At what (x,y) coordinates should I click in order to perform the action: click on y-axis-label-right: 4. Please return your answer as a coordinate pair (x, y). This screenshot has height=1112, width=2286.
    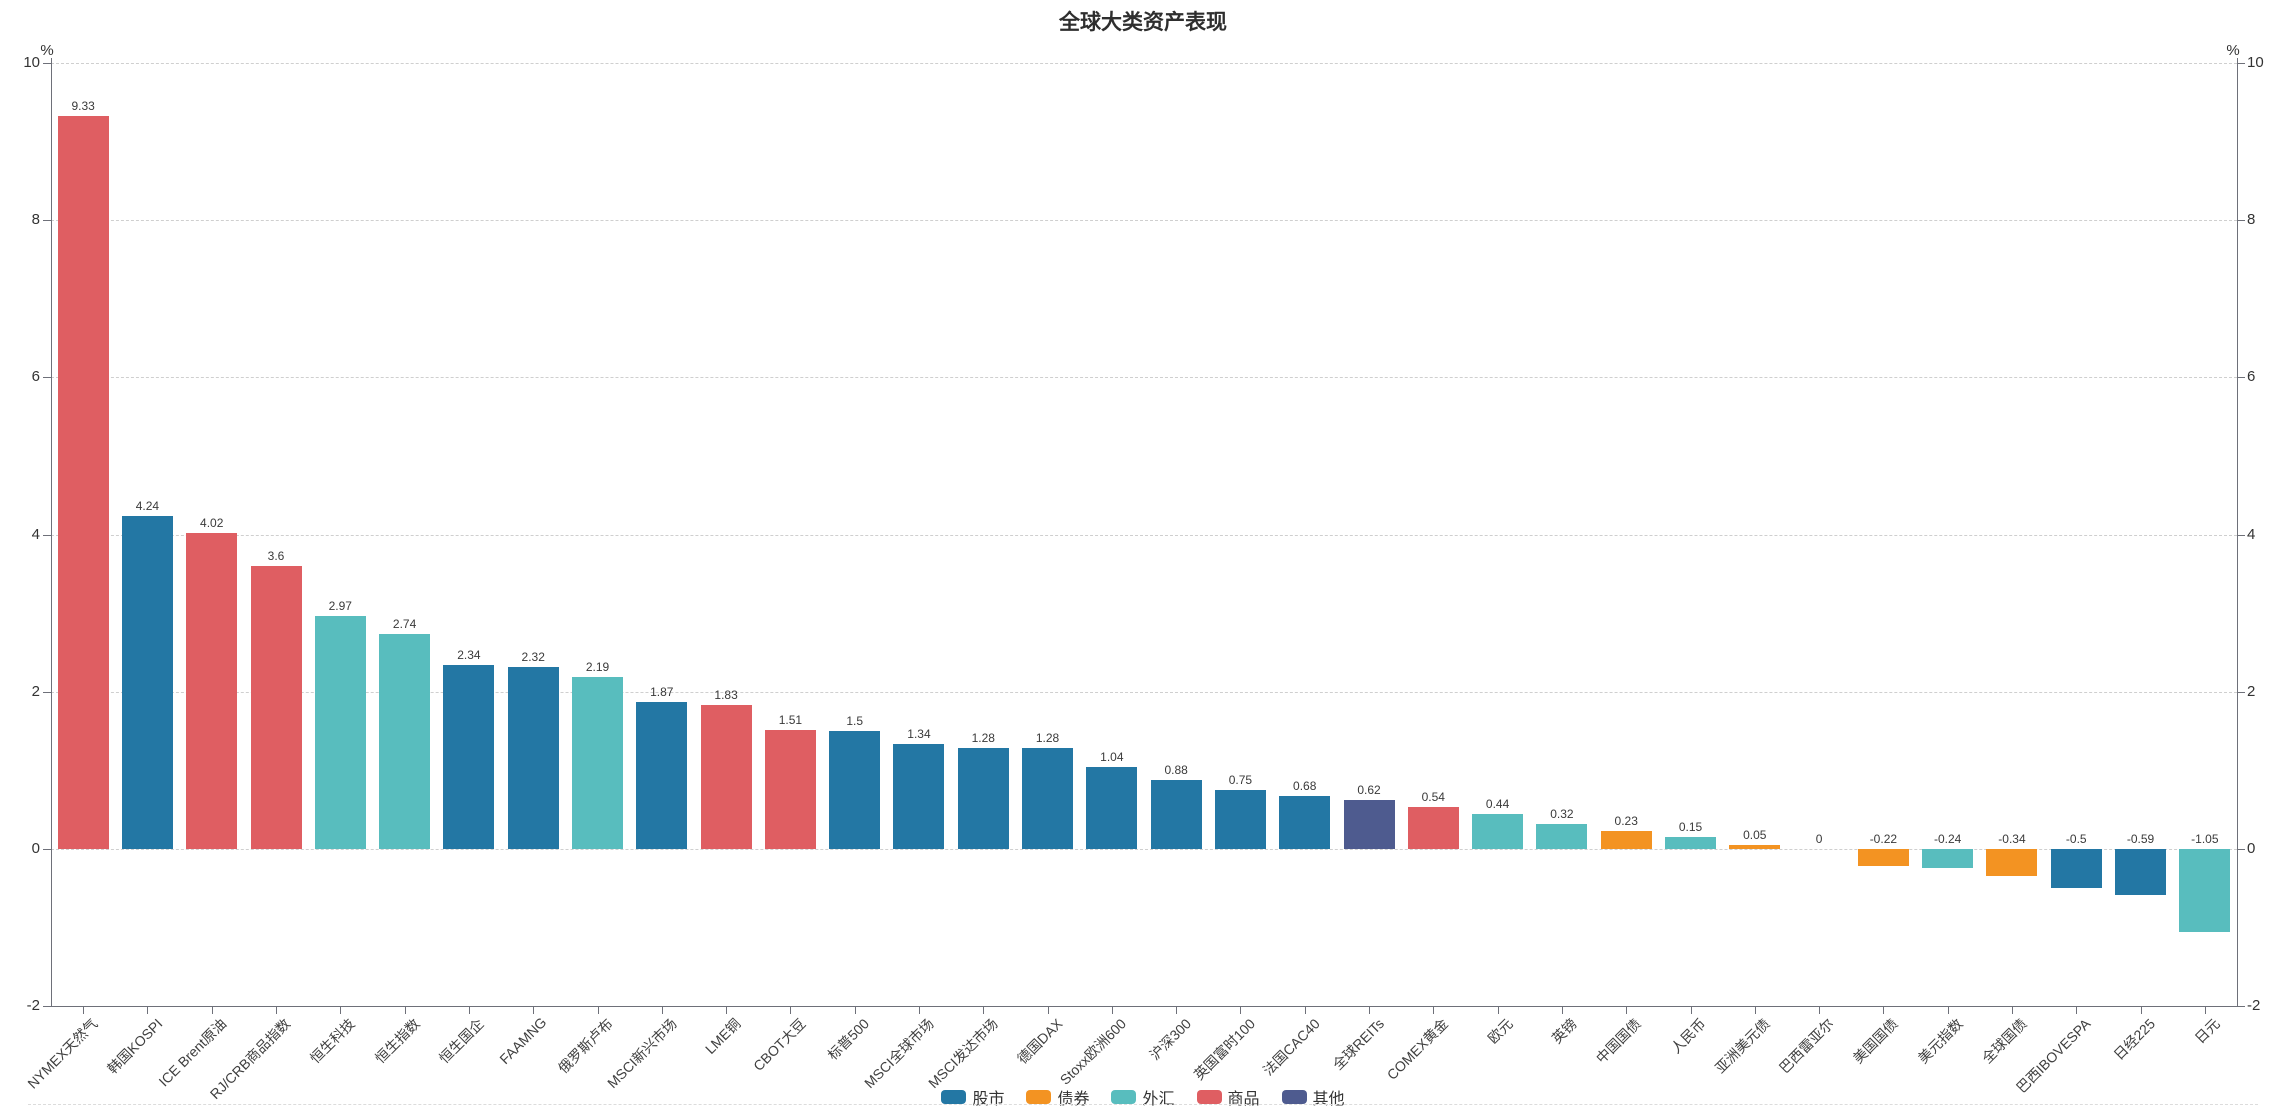
    Looking at the image, I should click on (2251, 534).